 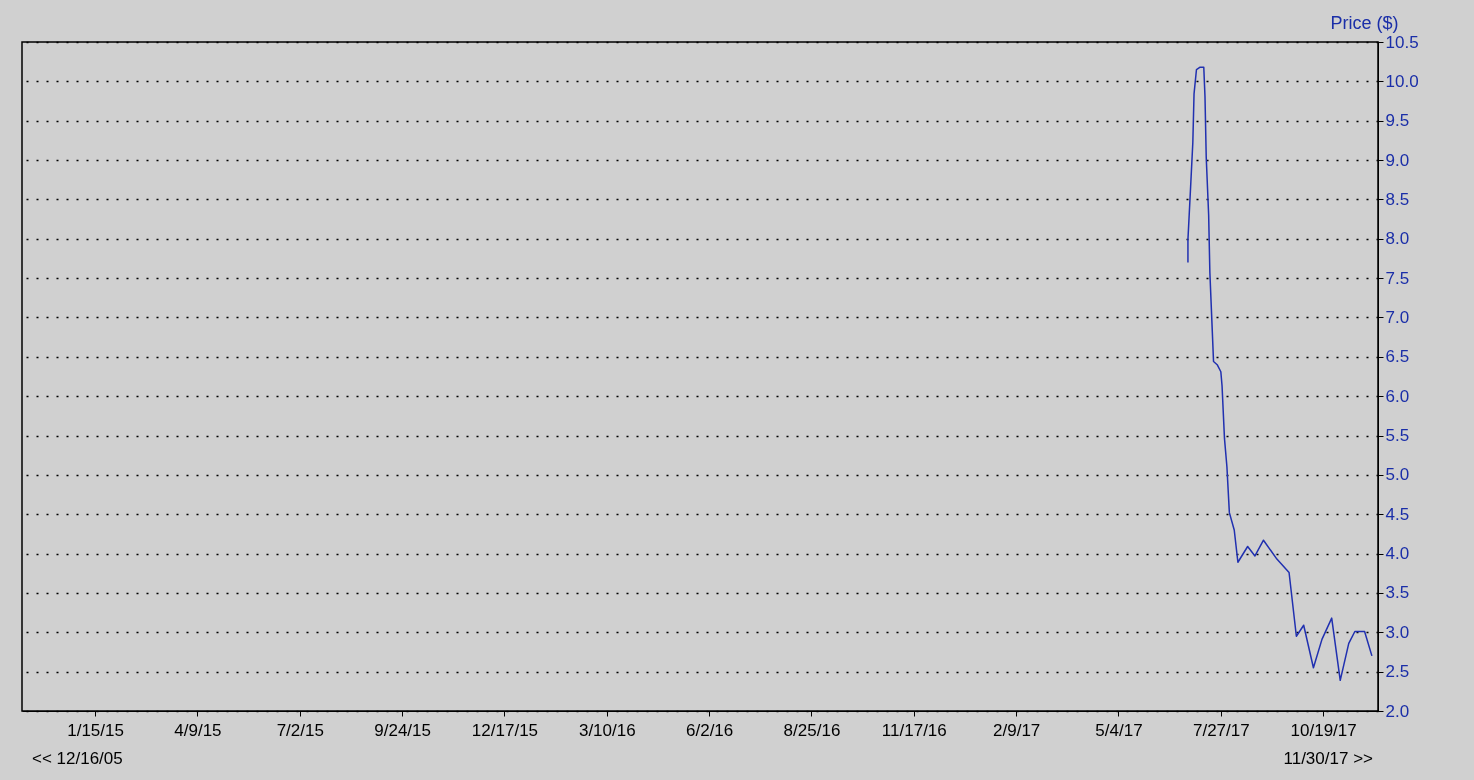 I want to click on y-axis-title: Price ($), so click(x=1364, y=22).